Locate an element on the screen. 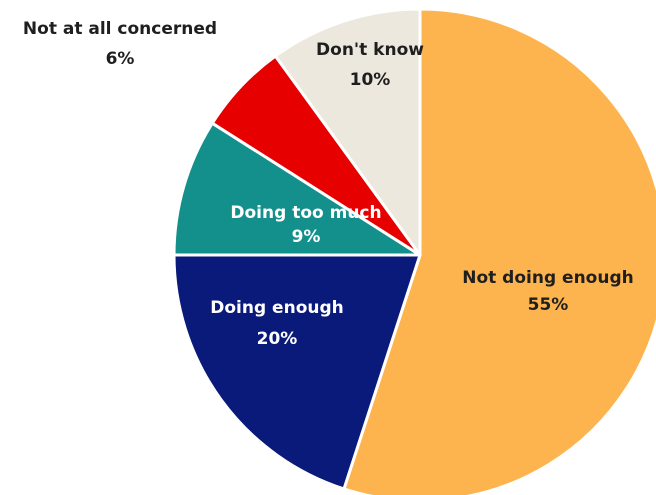  pie-slice-don-t-know is located at coordinates (347, 132).